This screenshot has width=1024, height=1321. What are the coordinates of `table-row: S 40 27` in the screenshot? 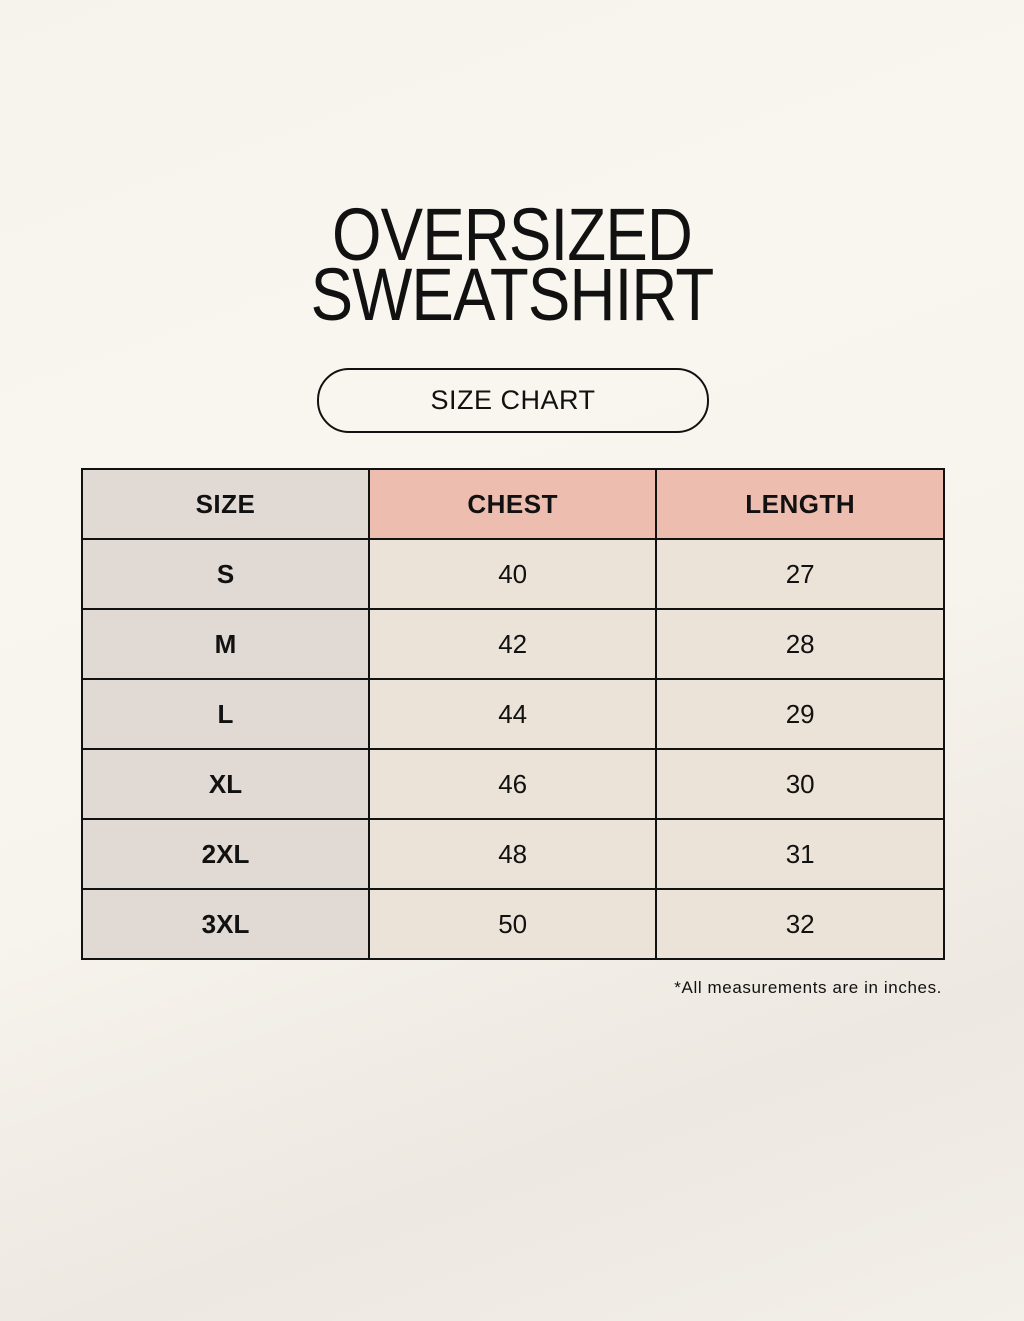 It's located at (513, 574).